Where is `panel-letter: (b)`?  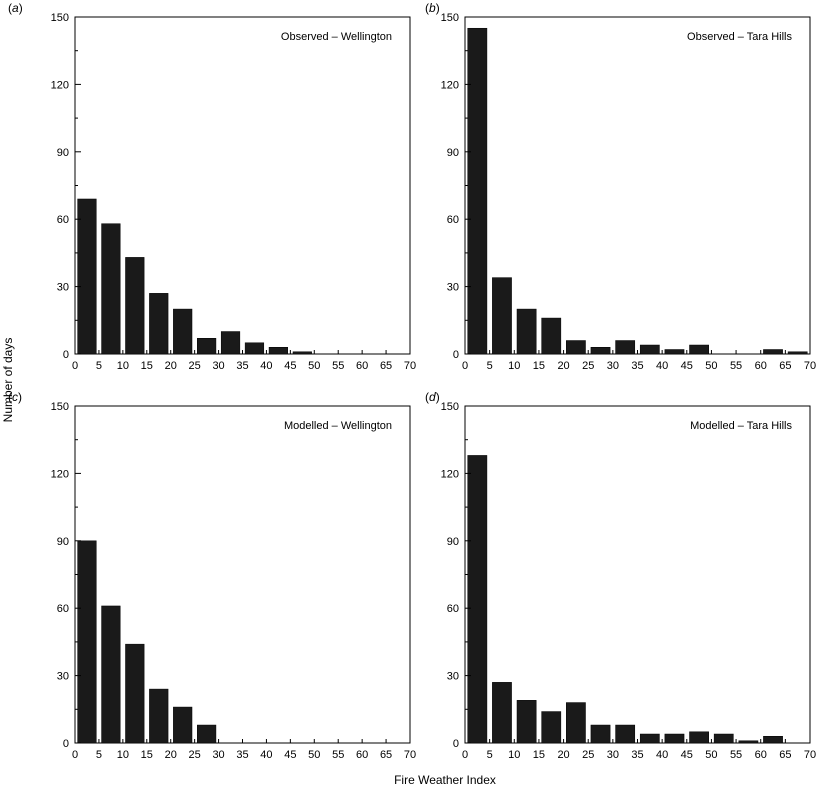 panel-letter: (b) is located at coordinates (432, 8).